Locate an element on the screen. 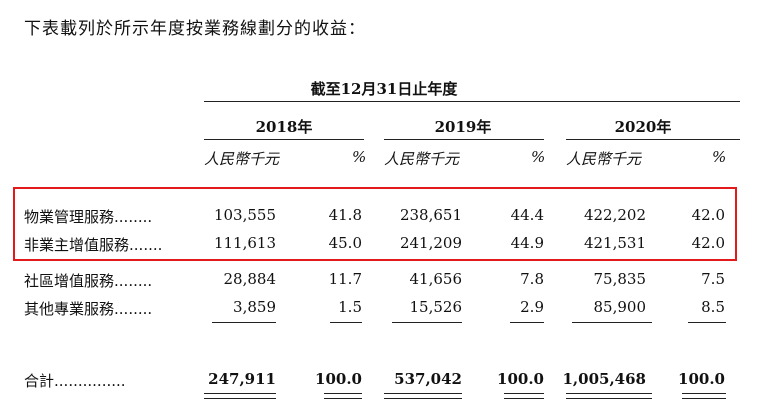 The width and height of the screenshot is (765, 408). table-cell: 41,656 is located at coordinates (436, 279).